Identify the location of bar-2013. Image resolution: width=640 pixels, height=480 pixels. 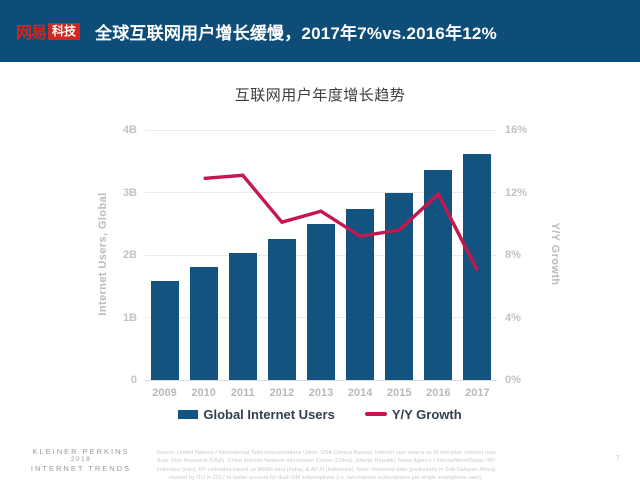
(321, 301).